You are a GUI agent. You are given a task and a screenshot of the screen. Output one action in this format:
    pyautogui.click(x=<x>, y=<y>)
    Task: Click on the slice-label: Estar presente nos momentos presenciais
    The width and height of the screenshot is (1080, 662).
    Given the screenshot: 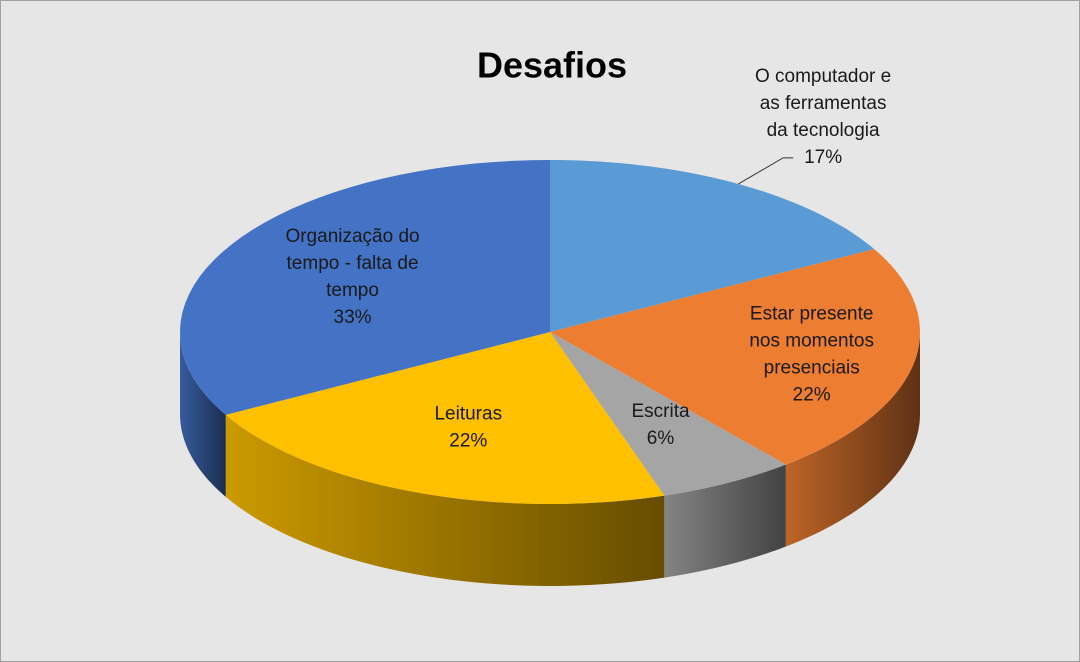 What is the action you would take?
    pyautogui.click(x=811, y=341)
    